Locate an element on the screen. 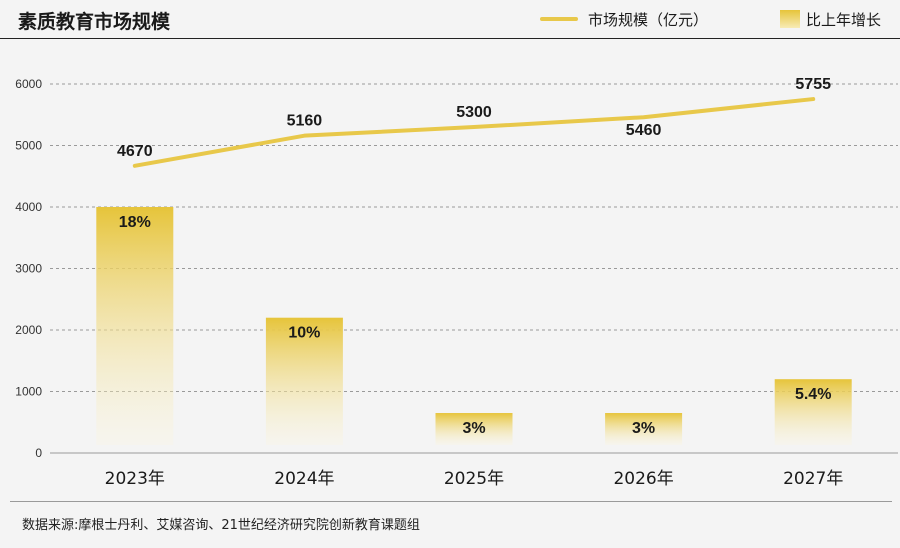  source-note: 数据来源:摩根士丹利、艾媒咨询、21世纪经济研究院创新教育课题组 is located at coordinates (221, 525).